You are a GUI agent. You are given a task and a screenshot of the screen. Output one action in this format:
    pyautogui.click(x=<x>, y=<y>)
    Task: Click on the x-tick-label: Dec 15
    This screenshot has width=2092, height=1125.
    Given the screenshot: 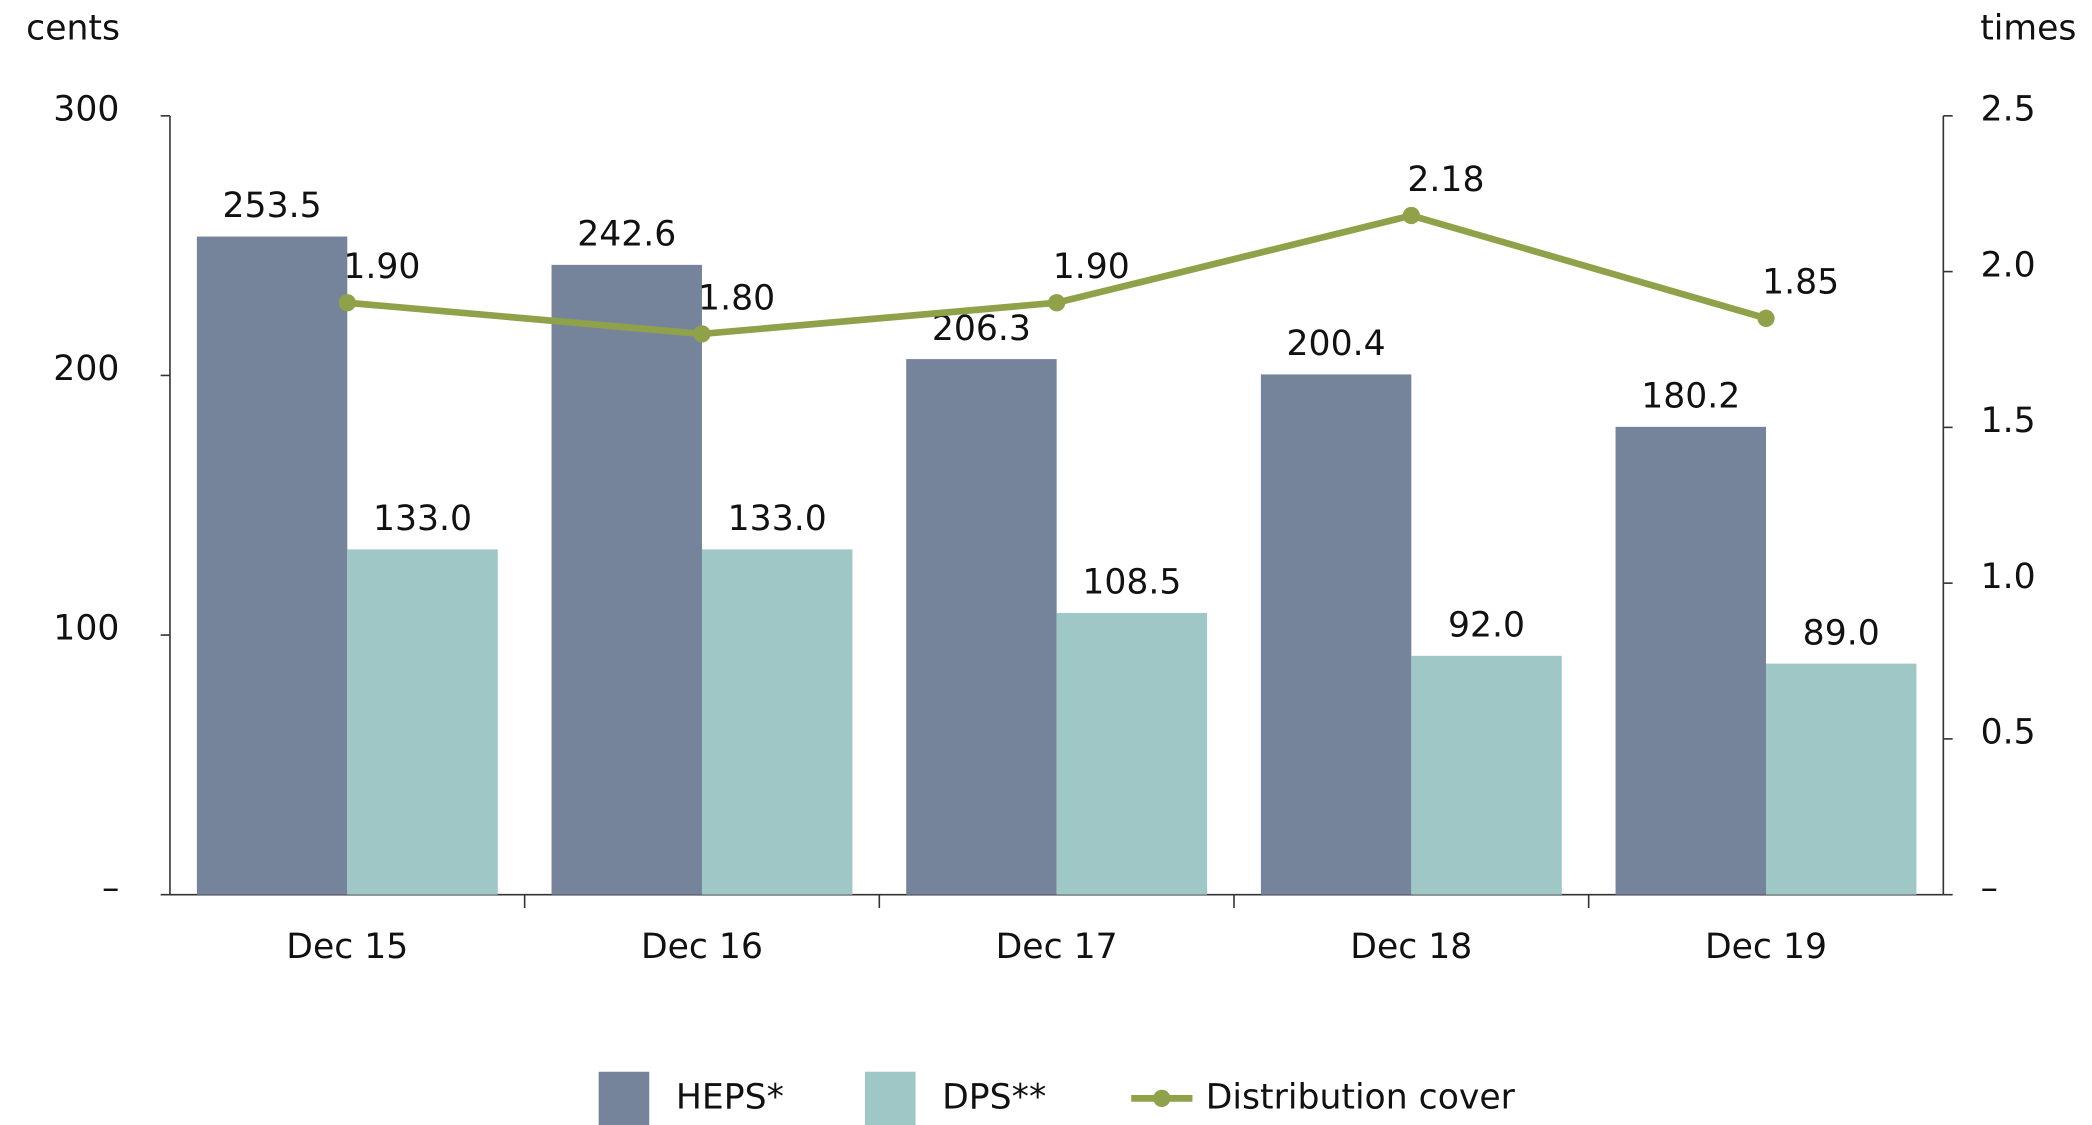 What is the action you would take?
    pyautogui.click(x=347, y=947)
    